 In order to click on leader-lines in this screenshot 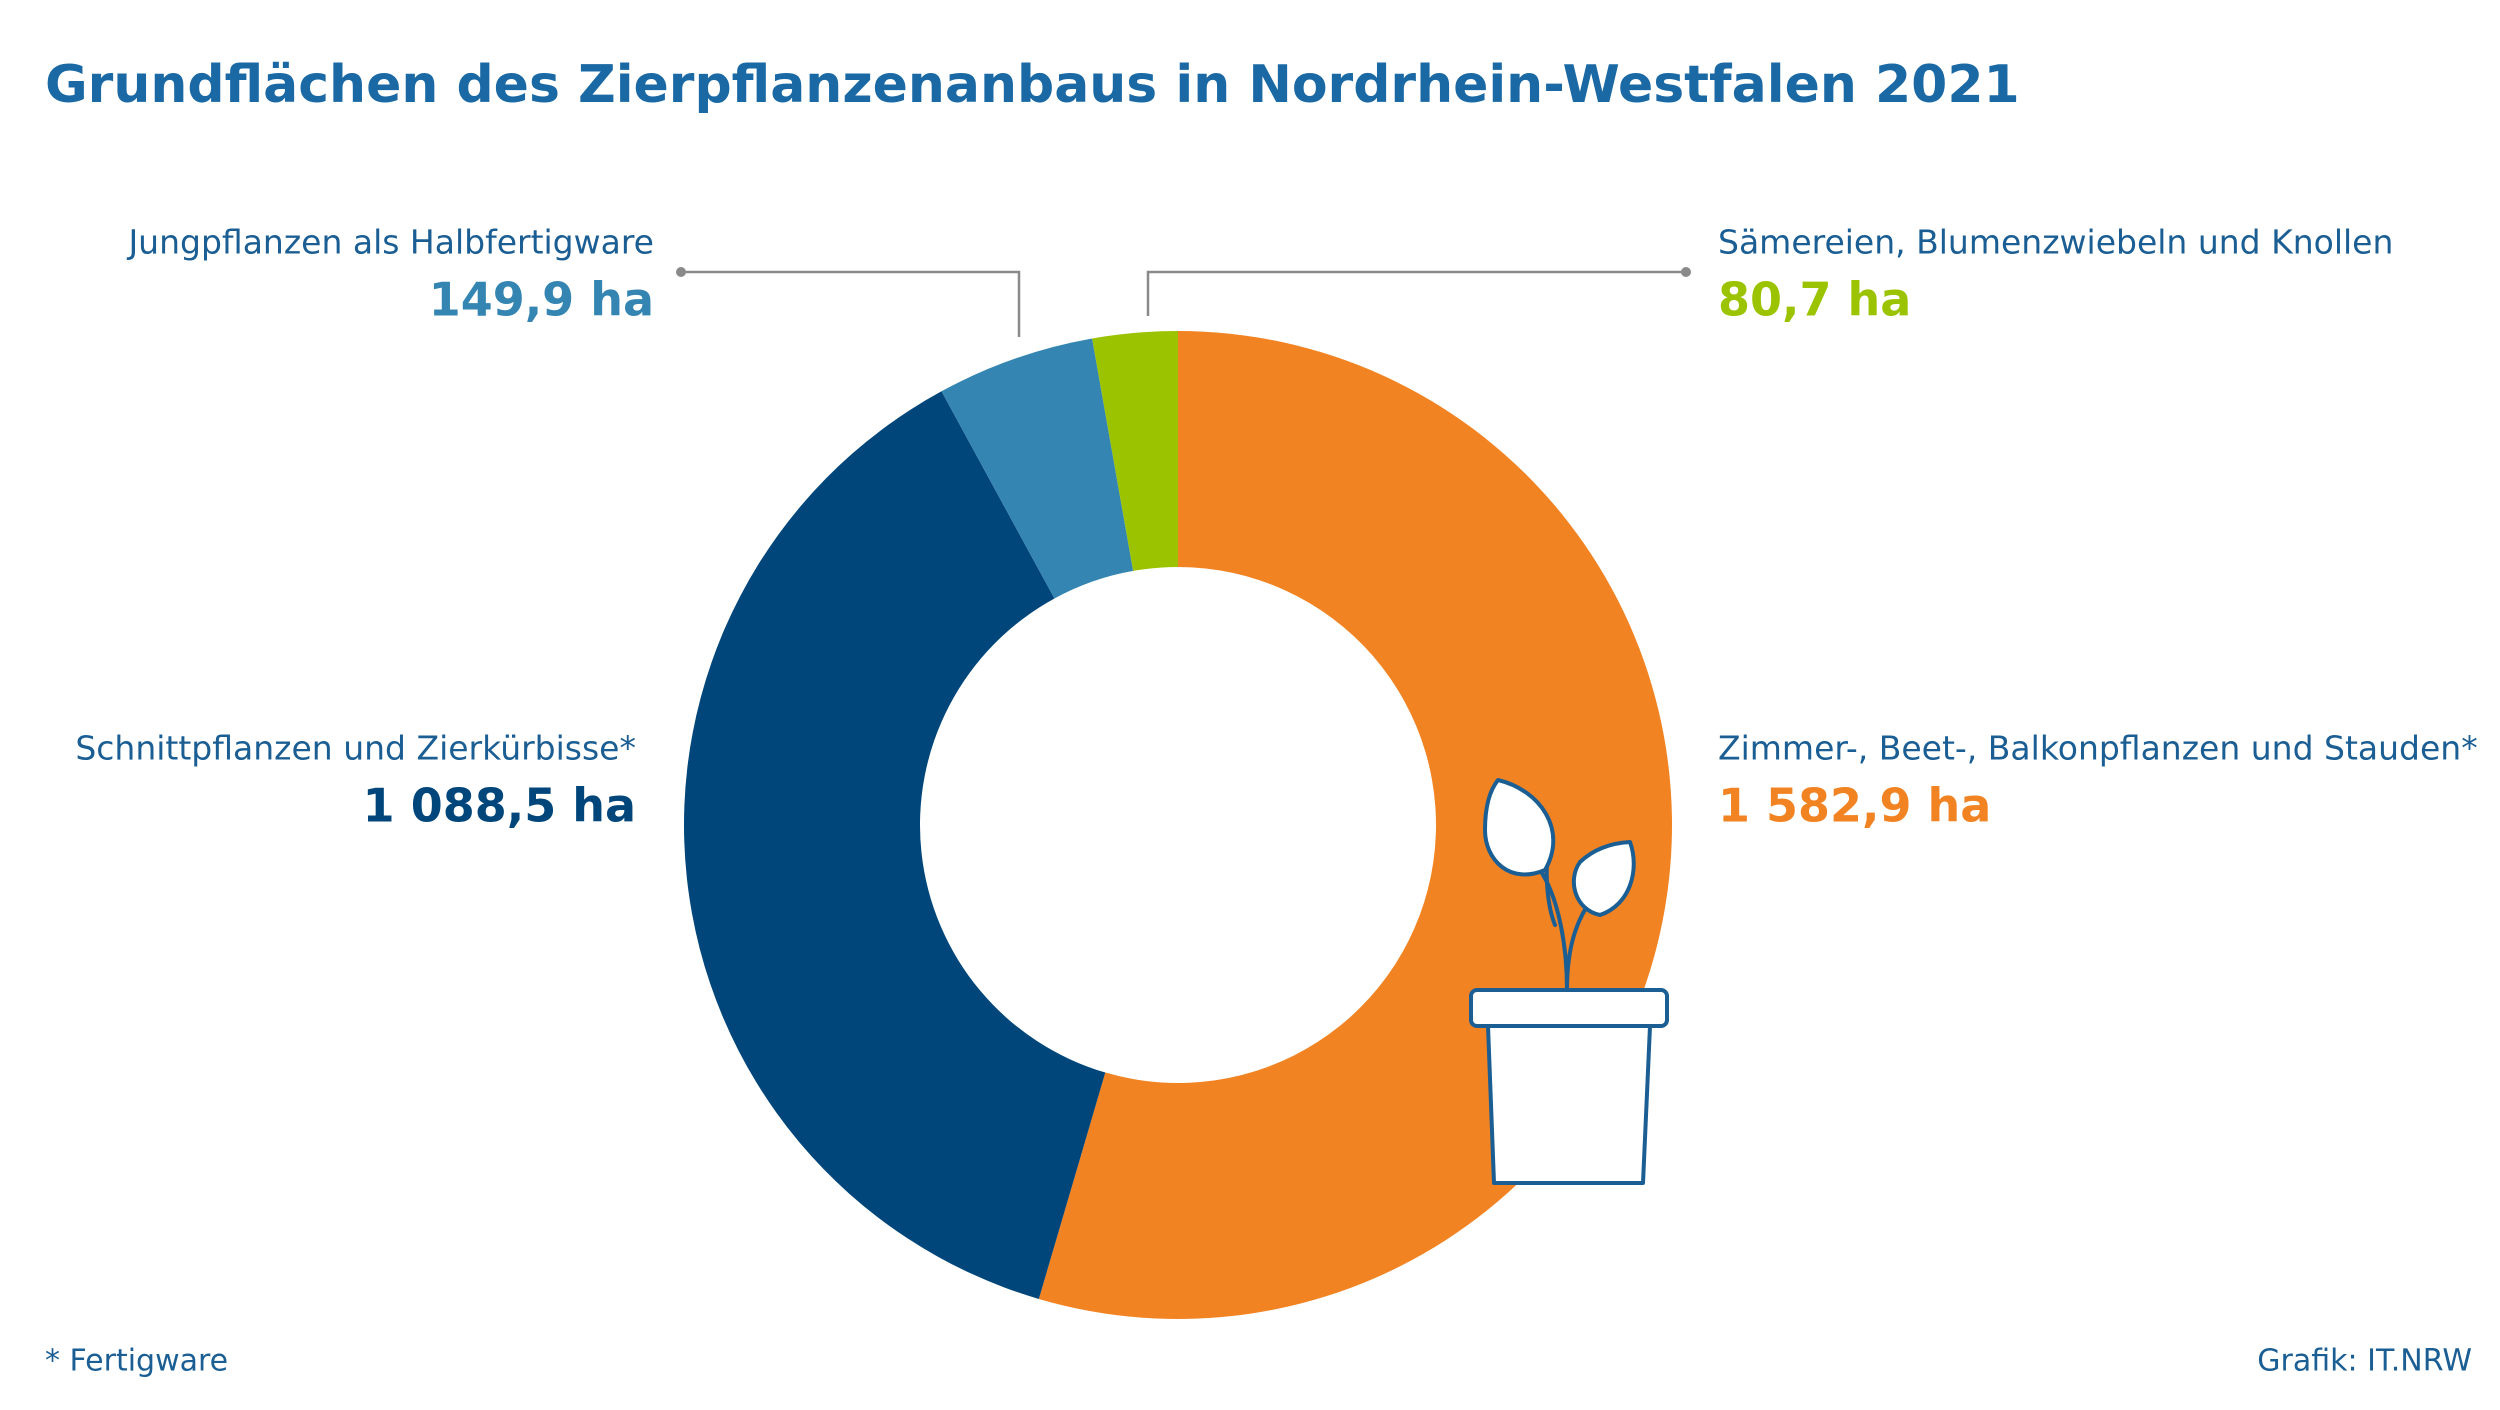, I will do `click(1183, 303)`.